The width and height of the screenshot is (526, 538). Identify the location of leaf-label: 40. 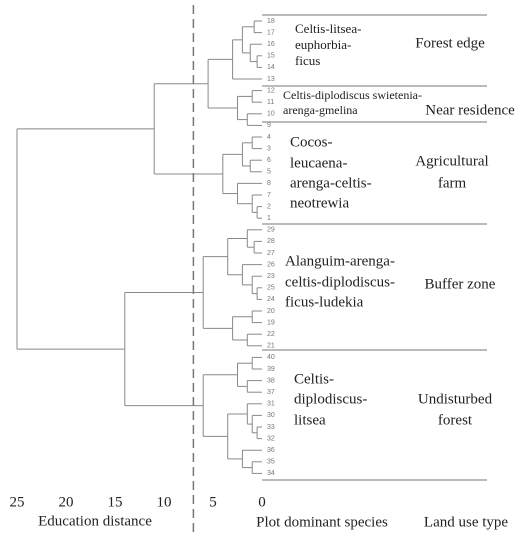
(271, 357).